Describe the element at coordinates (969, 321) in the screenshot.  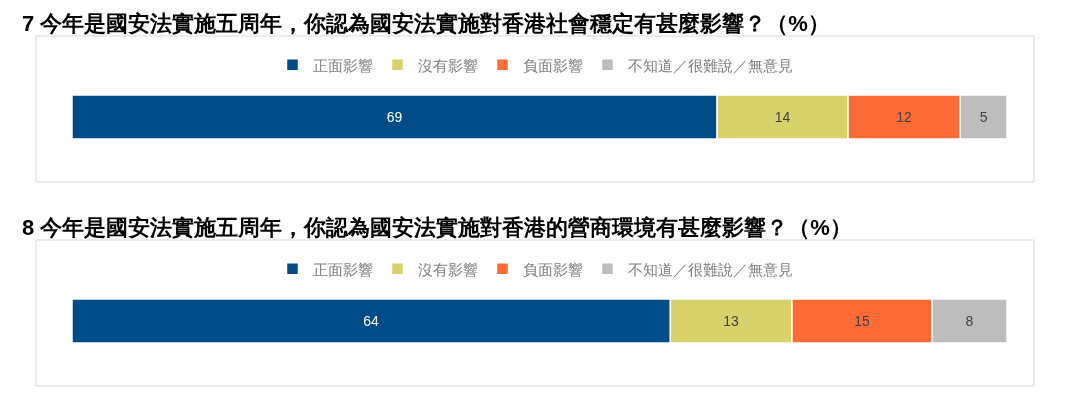
I see `data-label: 8` at that location.